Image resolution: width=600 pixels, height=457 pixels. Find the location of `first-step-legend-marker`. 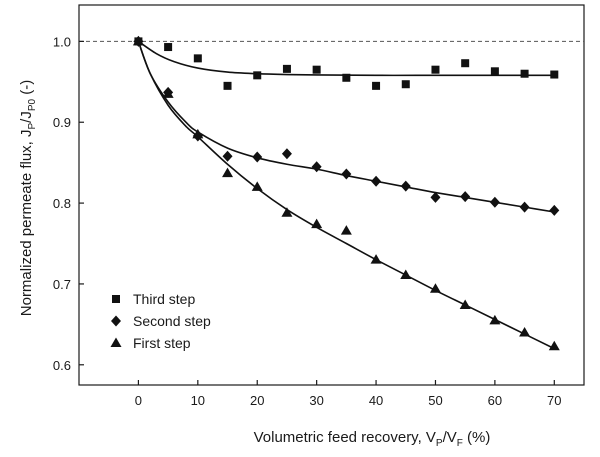

first-step-legend-marker is located at coordinates (116, 342).